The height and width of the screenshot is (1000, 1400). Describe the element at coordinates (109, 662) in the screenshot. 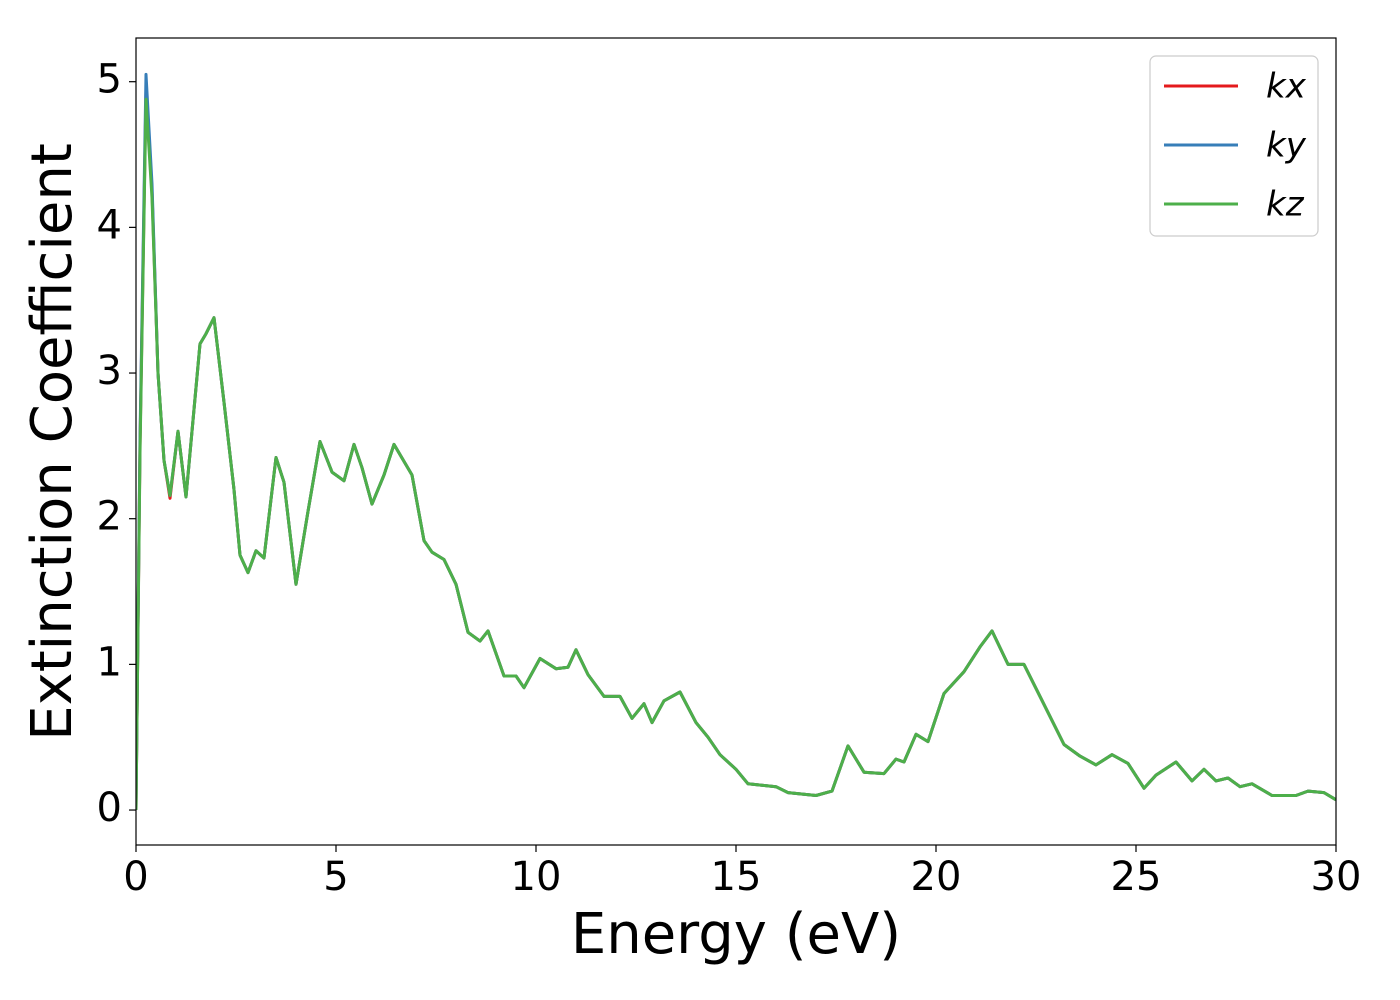

I see `y-tick-label: 1` at that location.